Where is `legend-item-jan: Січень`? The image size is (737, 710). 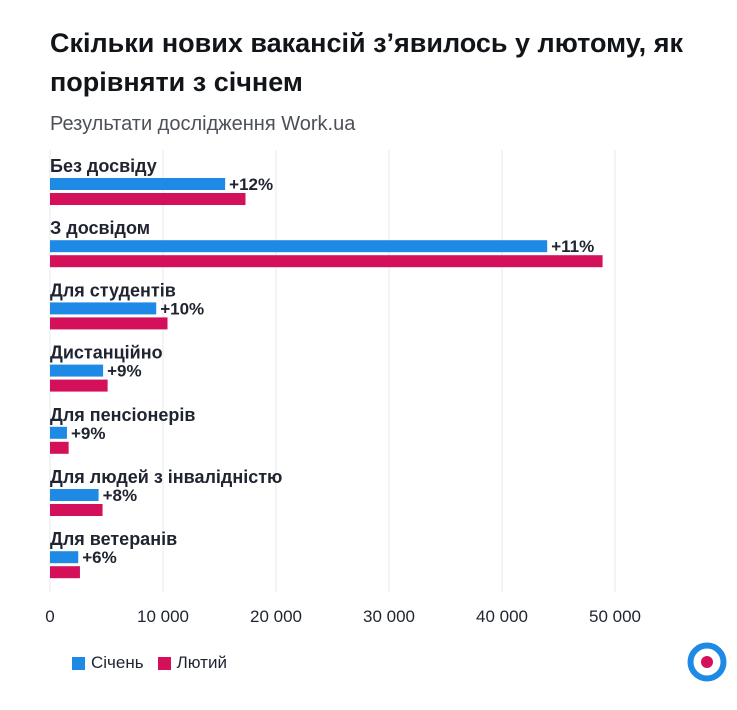 legend-item-jan: Січень is located at coordinates (108, 663).